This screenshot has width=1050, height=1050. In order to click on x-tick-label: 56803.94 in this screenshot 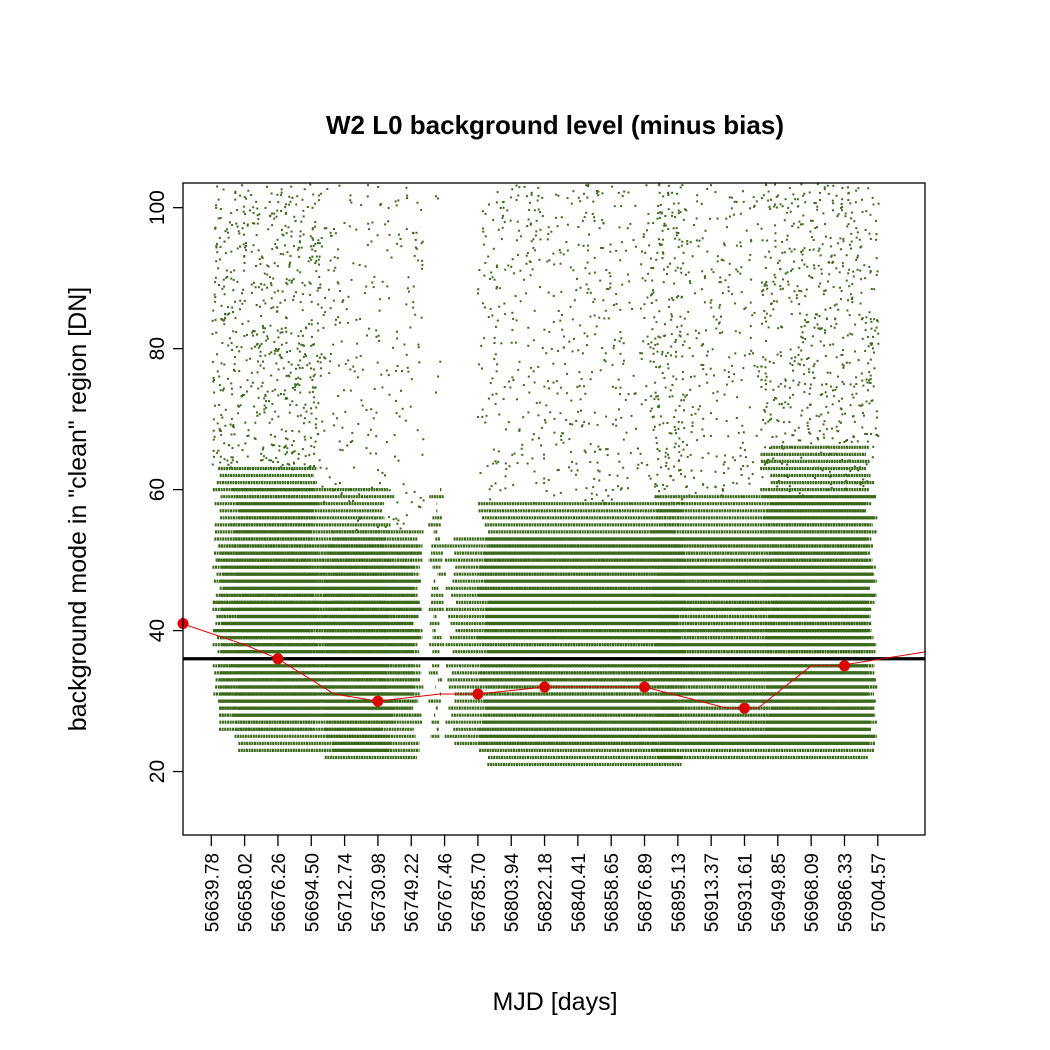, I will do `click(512, 893)`.